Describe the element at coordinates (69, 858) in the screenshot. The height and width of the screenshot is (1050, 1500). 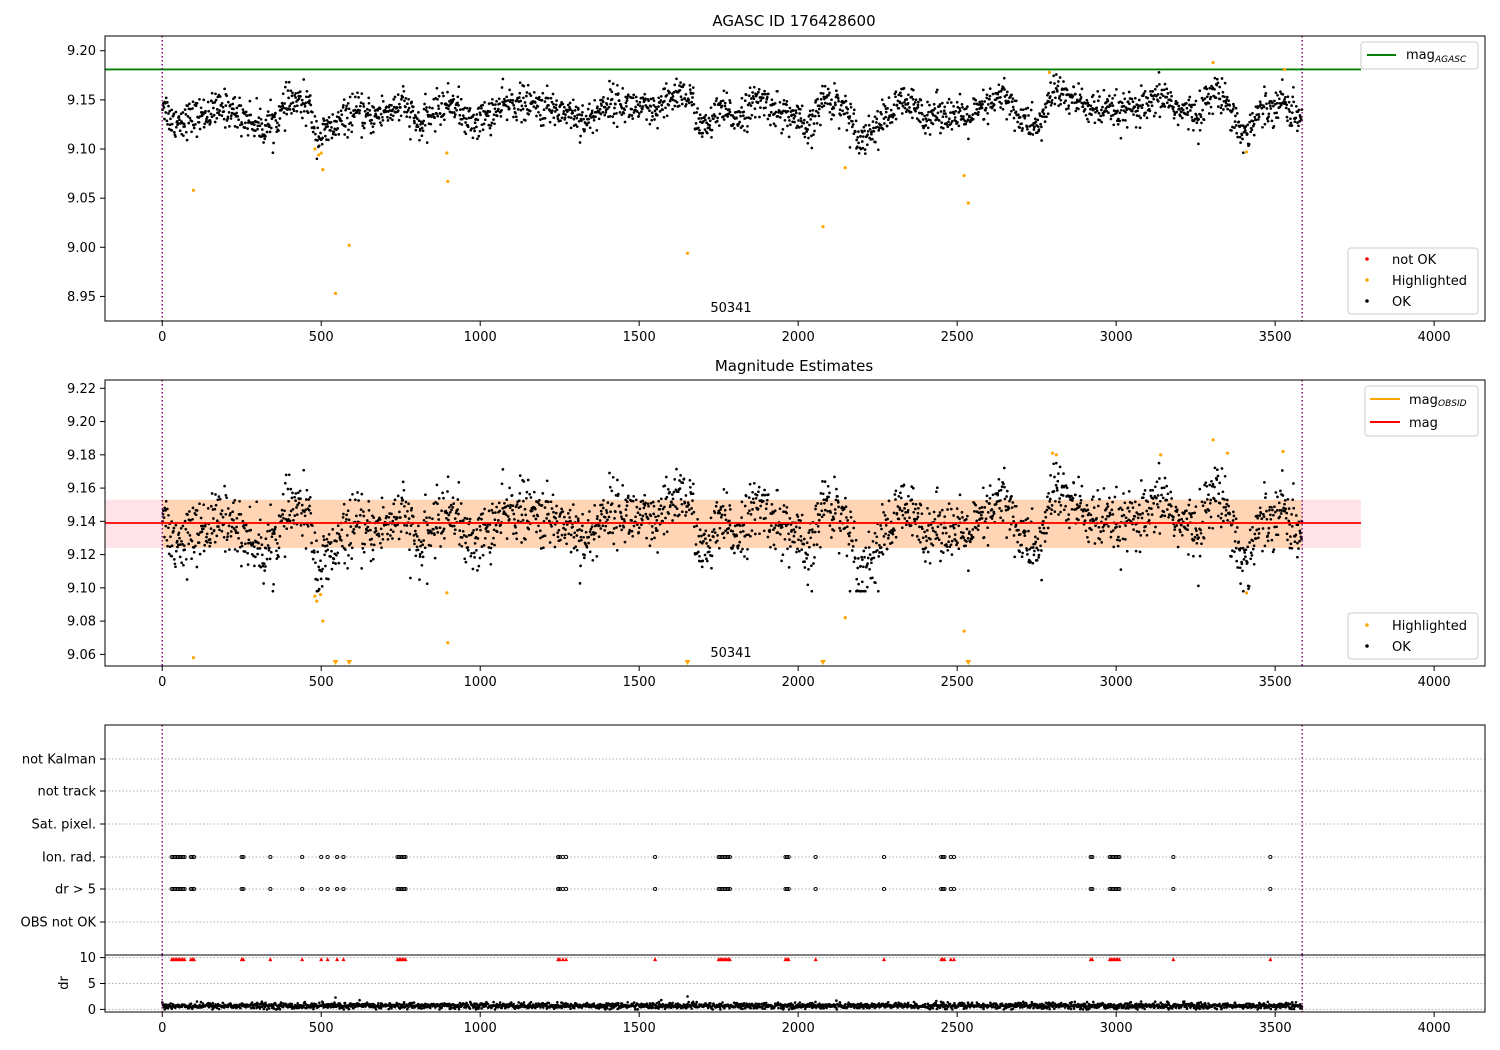
I see `flag-row-label: Ion. rad.` at that location.